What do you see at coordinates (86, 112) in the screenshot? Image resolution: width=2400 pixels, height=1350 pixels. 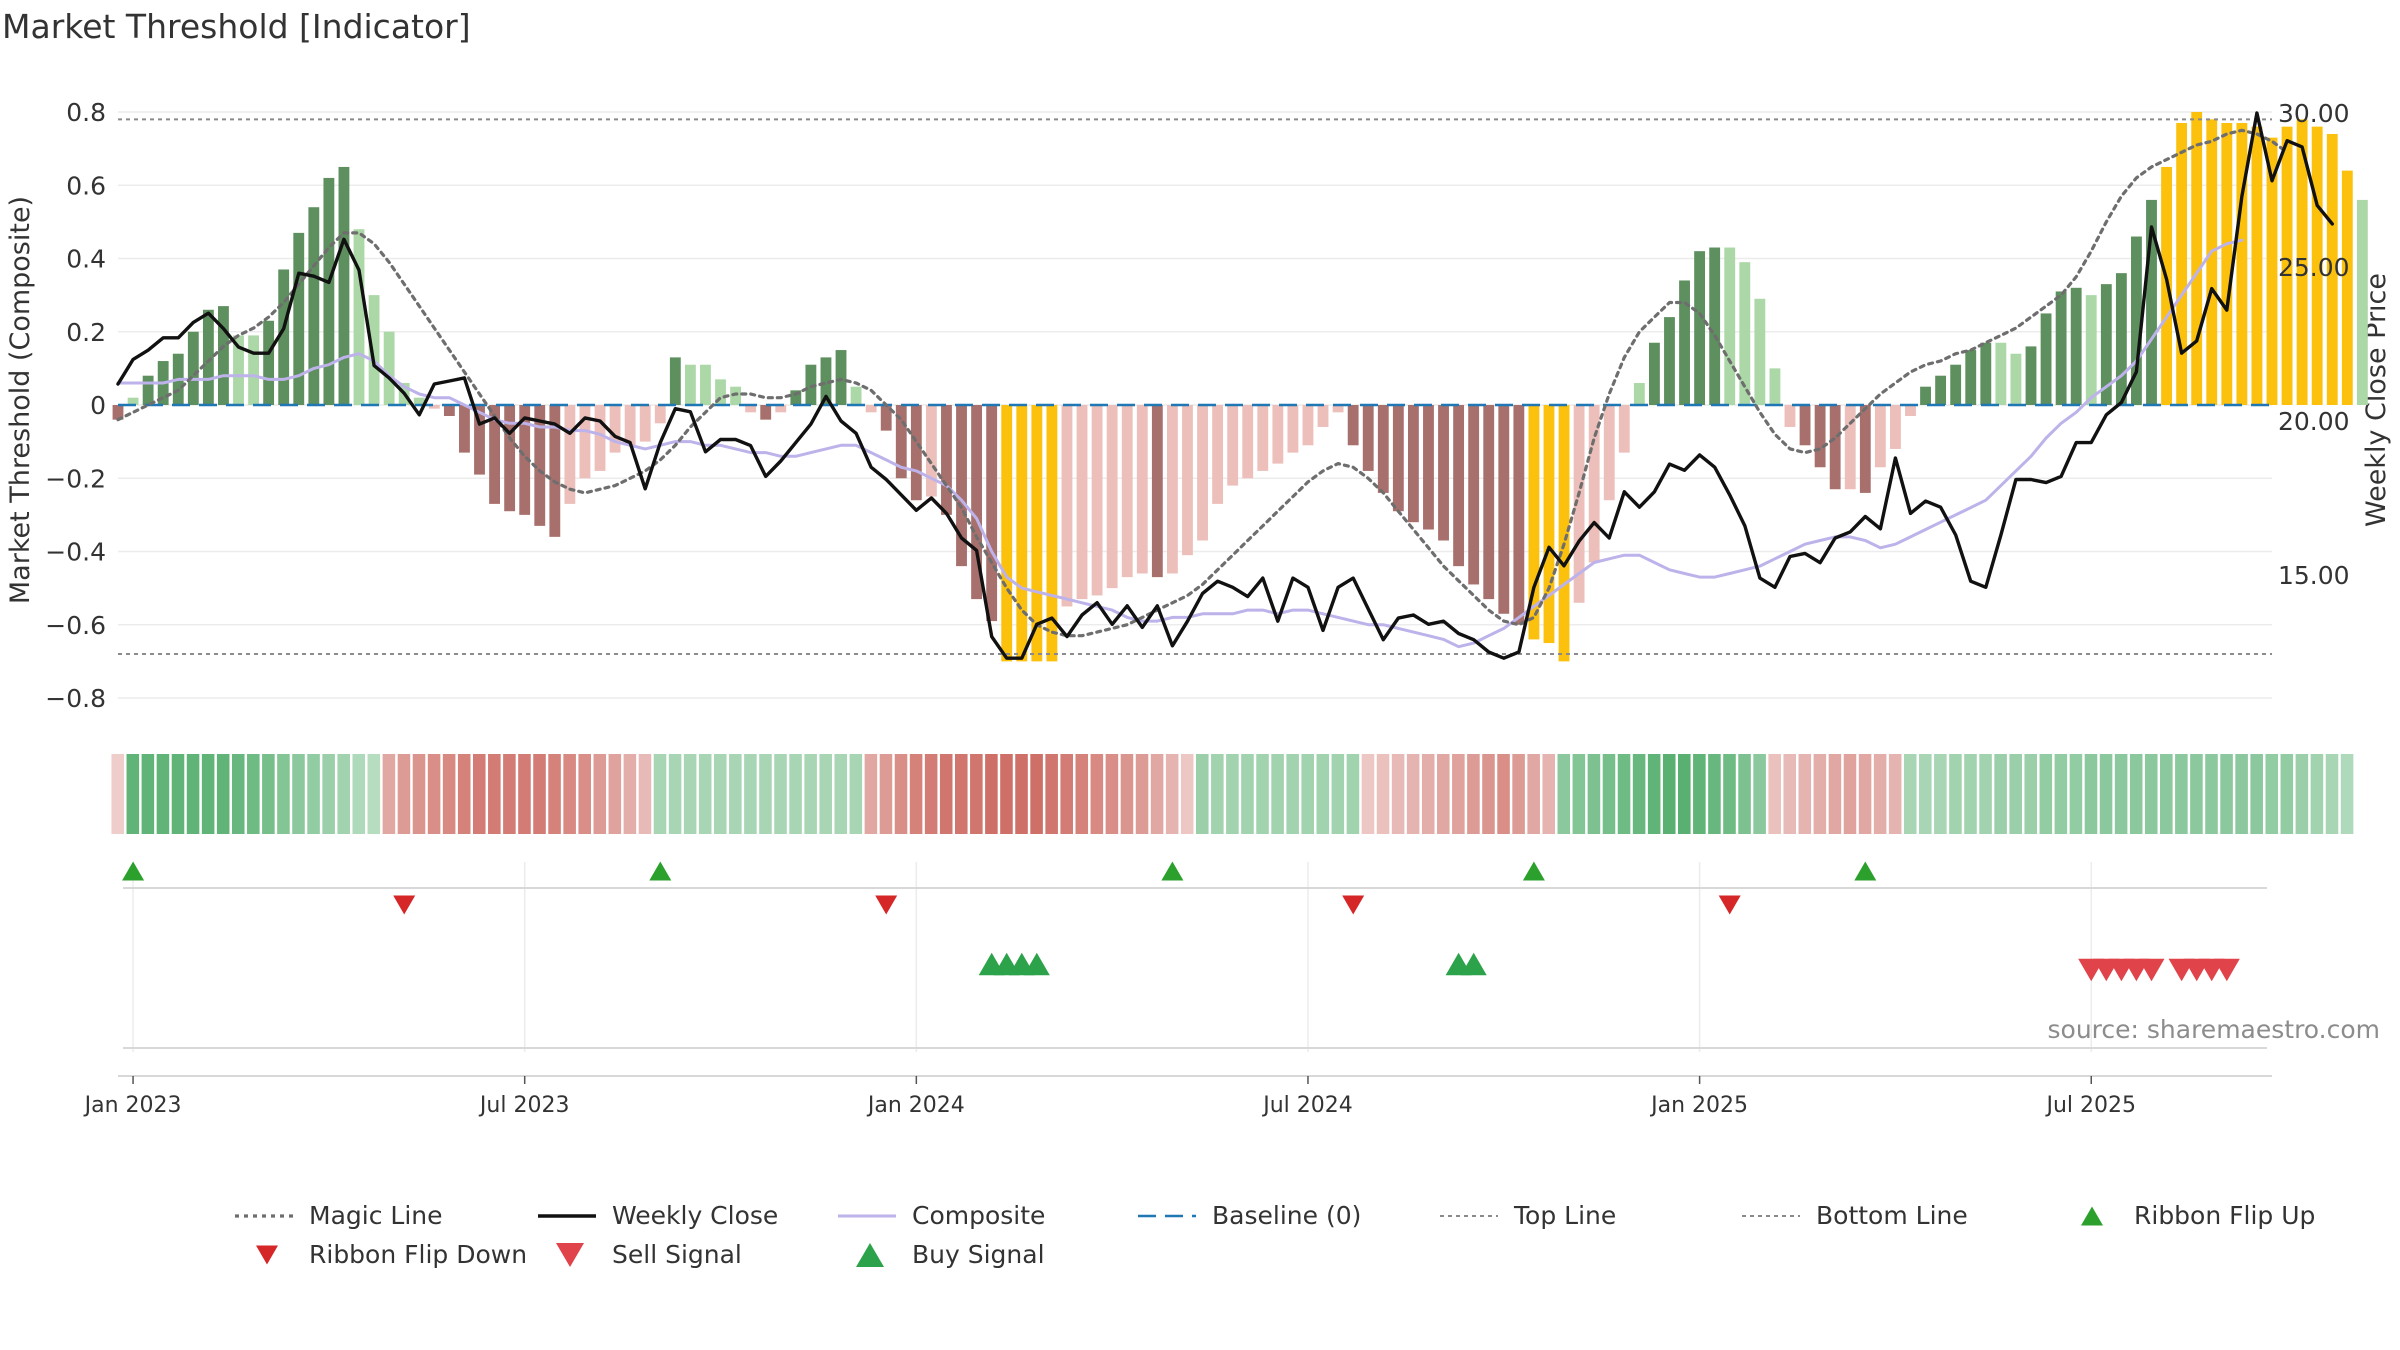 I see `y-left-tick-label: 0.8` at bounding box center [86, 112].